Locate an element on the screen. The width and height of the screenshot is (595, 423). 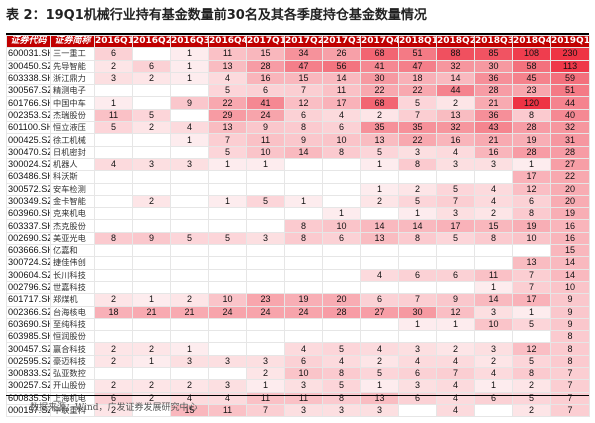
fund-count-cell: 45 is located at coordinates (531, 78).